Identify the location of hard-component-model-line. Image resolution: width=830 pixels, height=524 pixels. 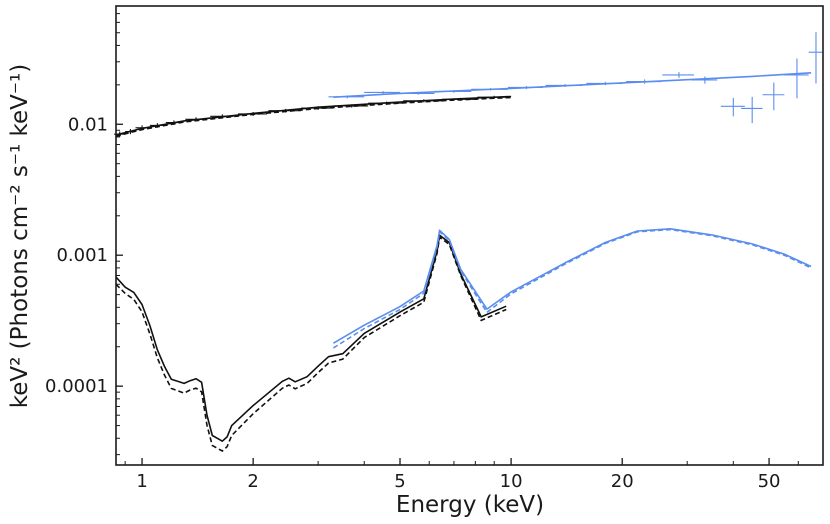
(572, 286).